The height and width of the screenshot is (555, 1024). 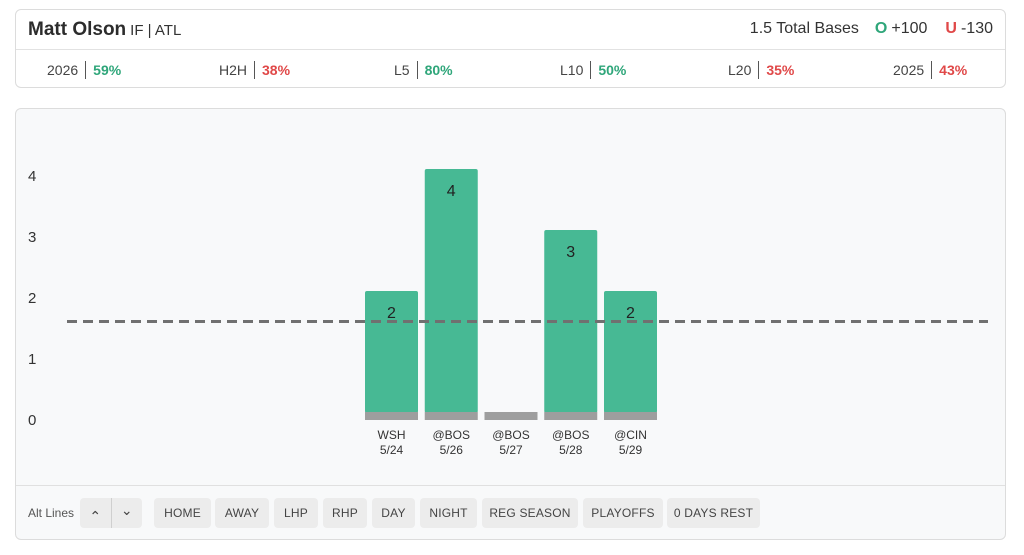 What do you see at coordinates (182, 513) in the screenshot?
I see `filter-home-button: HOME` at bounding box center [182, 513].